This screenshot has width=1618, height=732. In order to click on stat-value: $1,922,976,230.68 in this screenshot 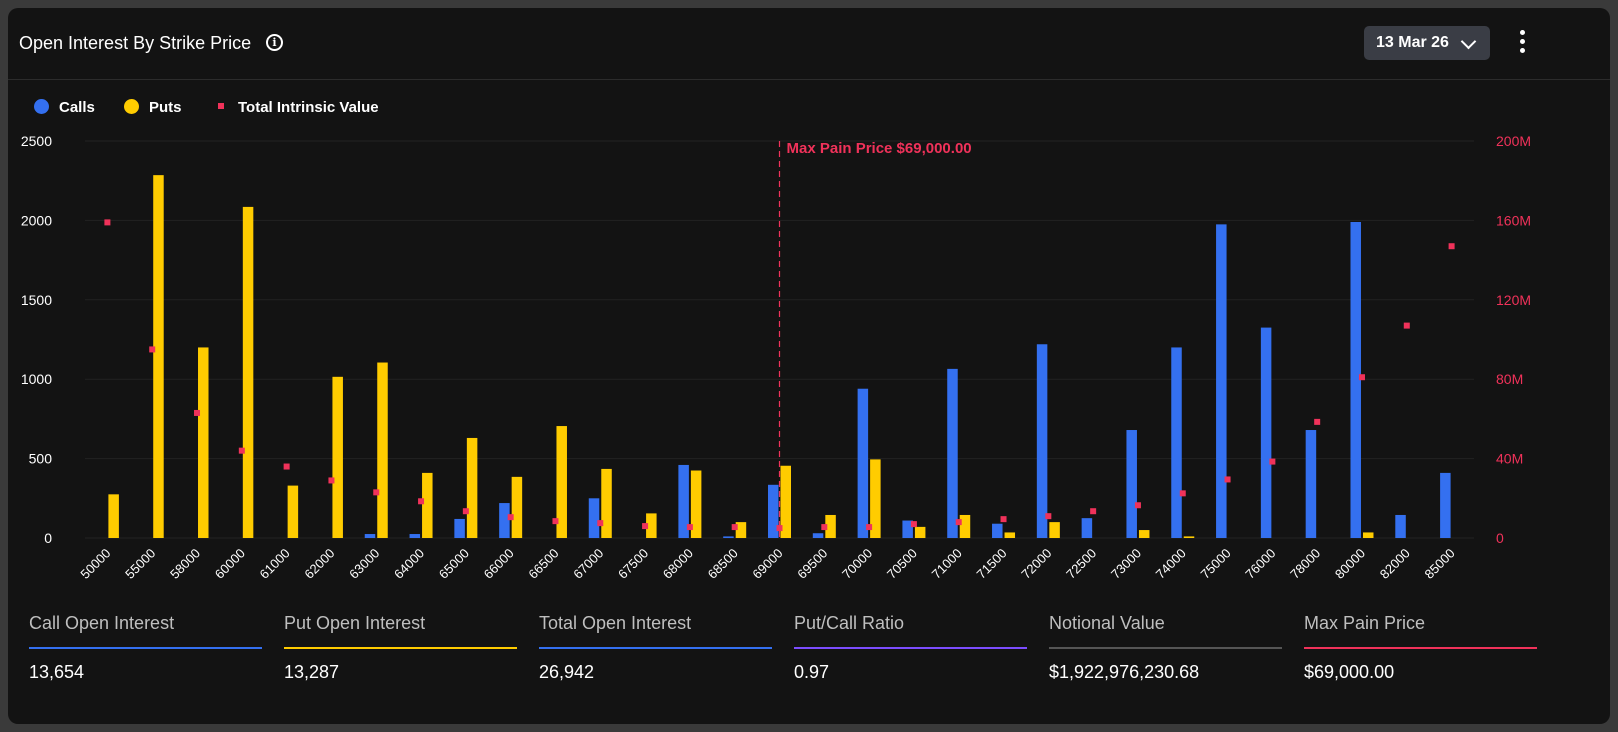, I will do `click(1124, 672)`.